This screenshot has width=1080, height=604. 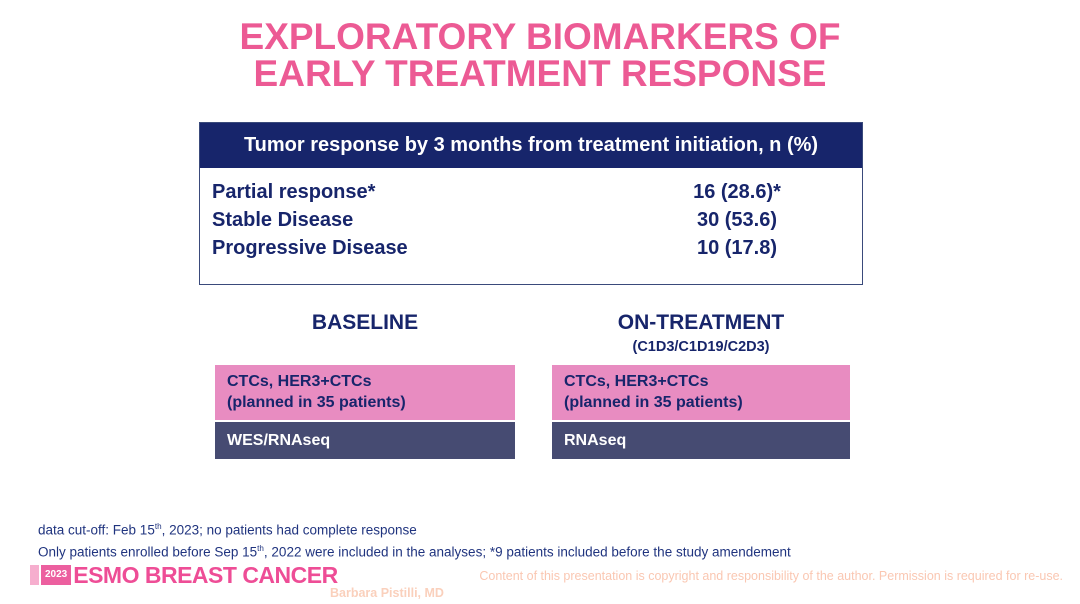 I want to click on baseline-seq-box: WES/RNAseq, so click(x=365, y=440).